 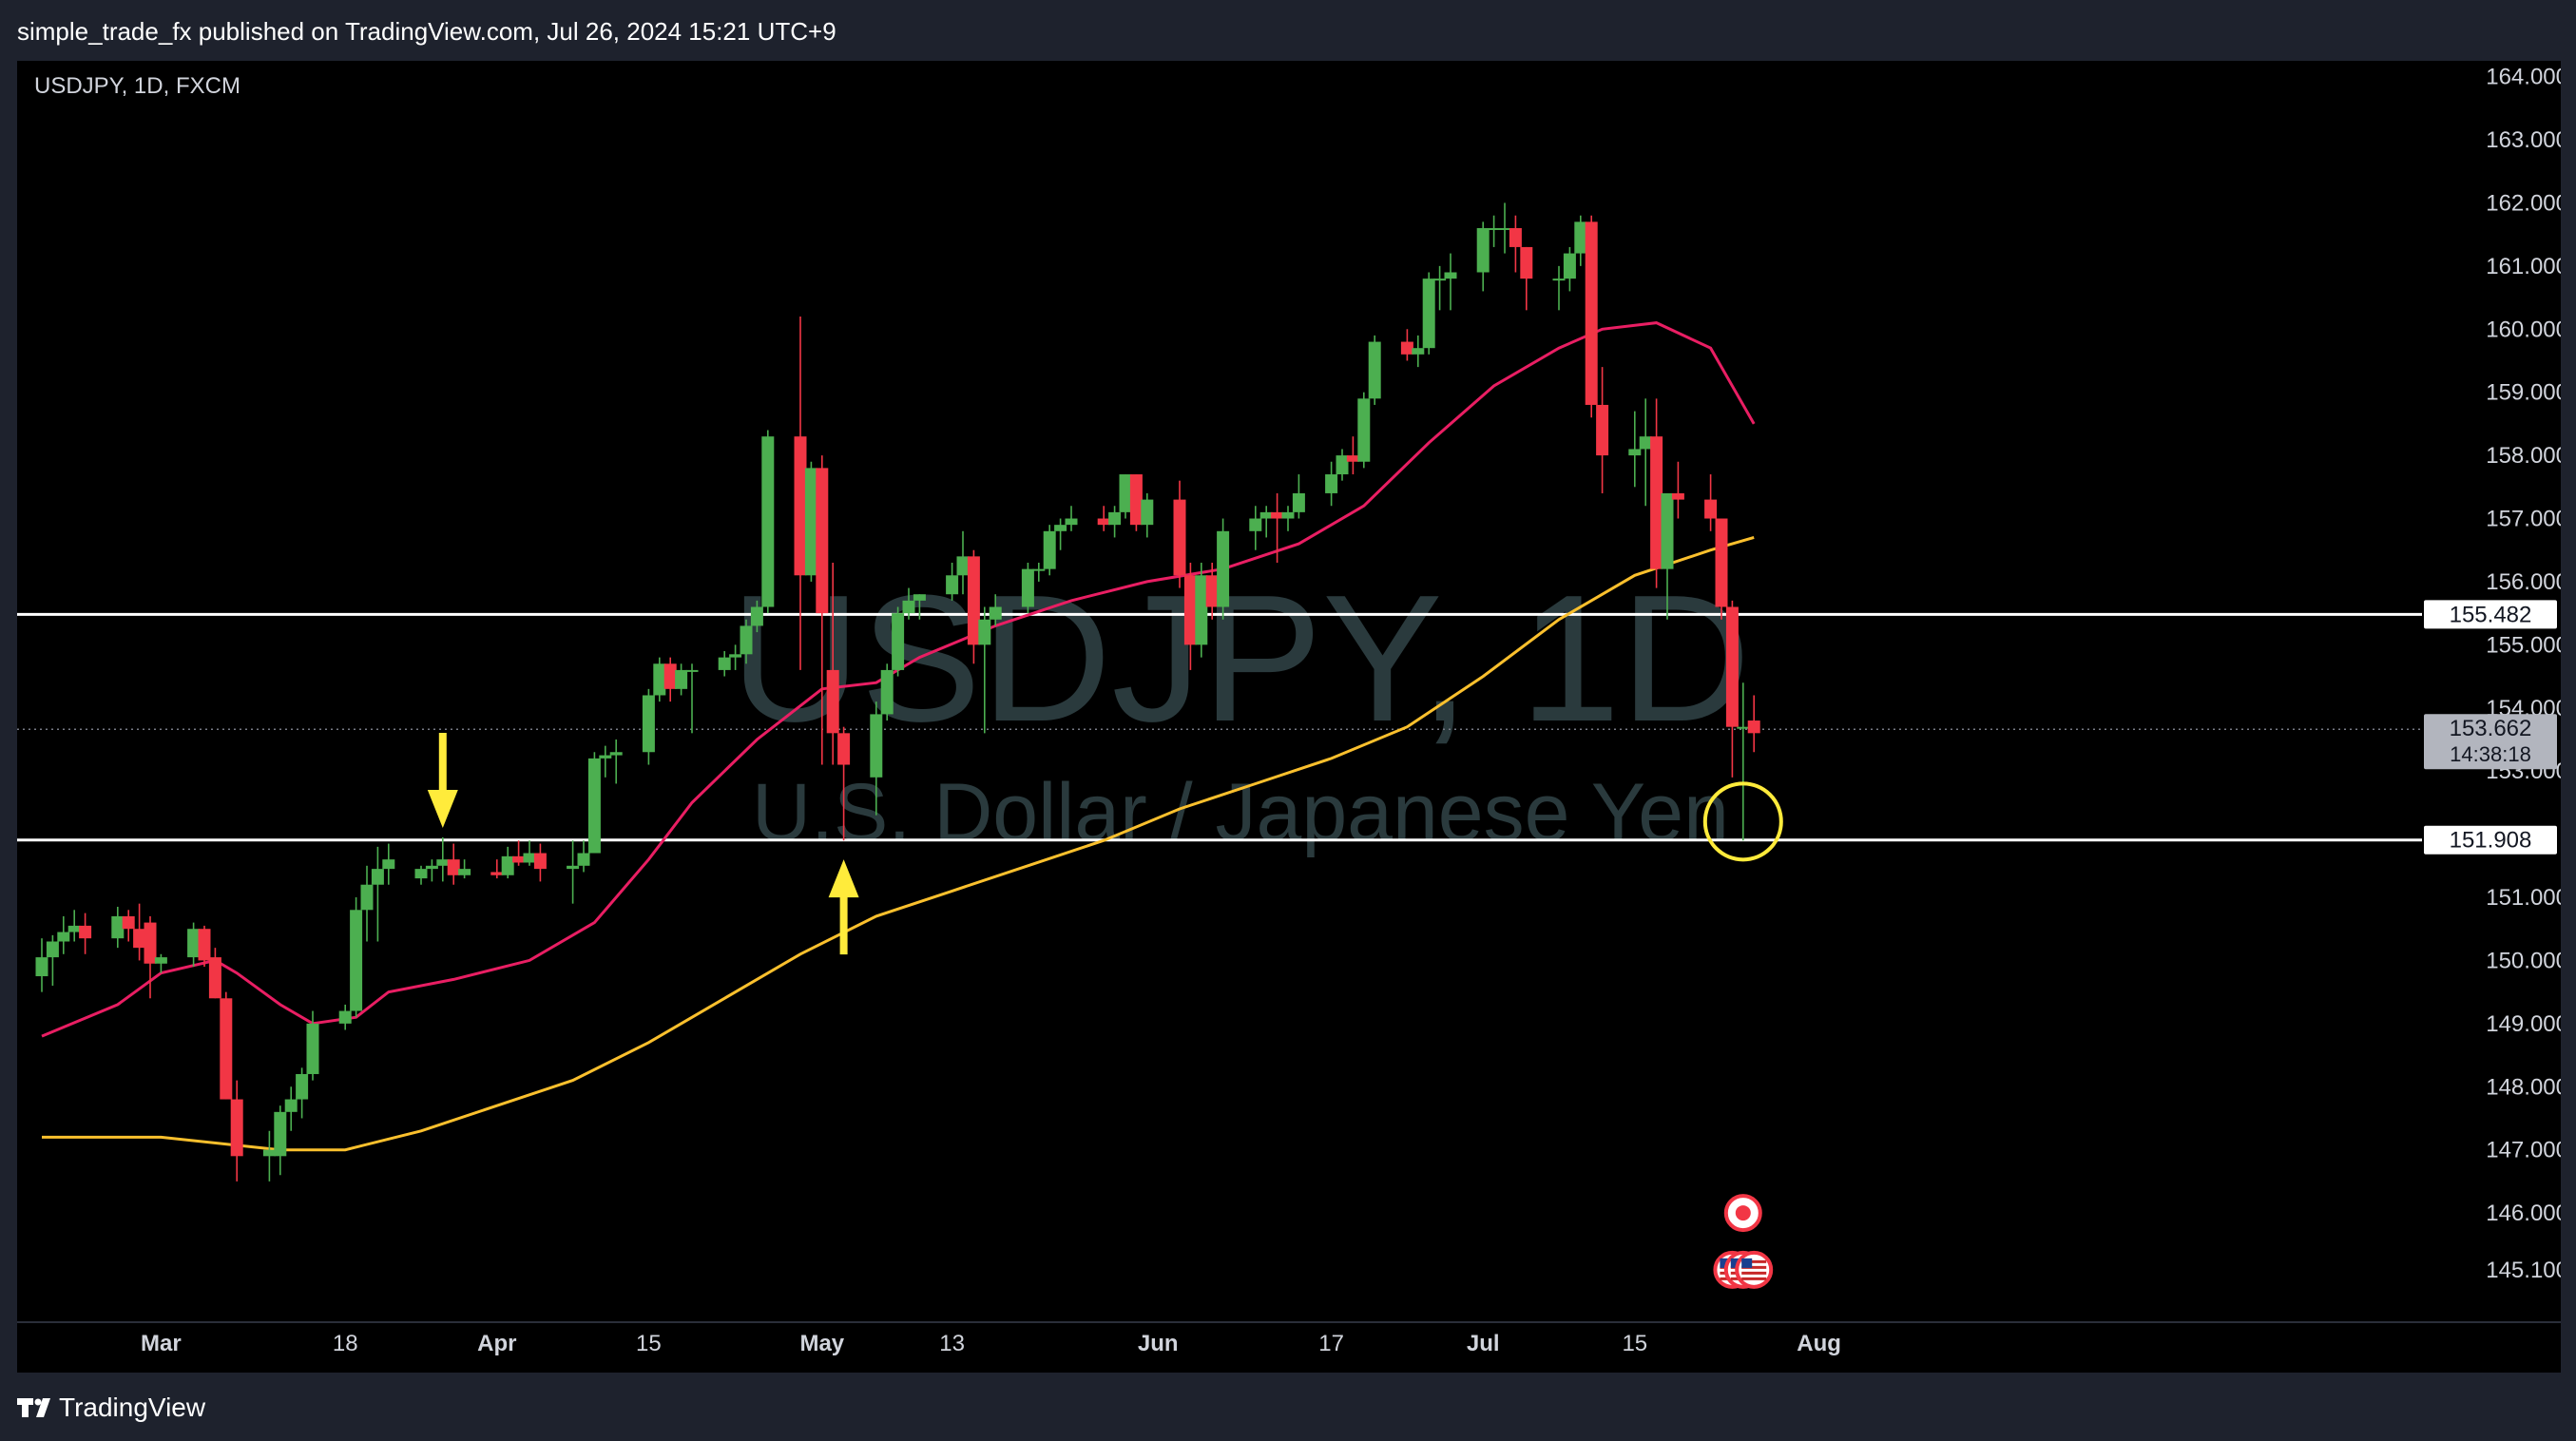 What do you see at coordinates (1483, 1343) in the screenshot?
I see `x-tick-label: Jul` at bounding box center [1483, 1343].